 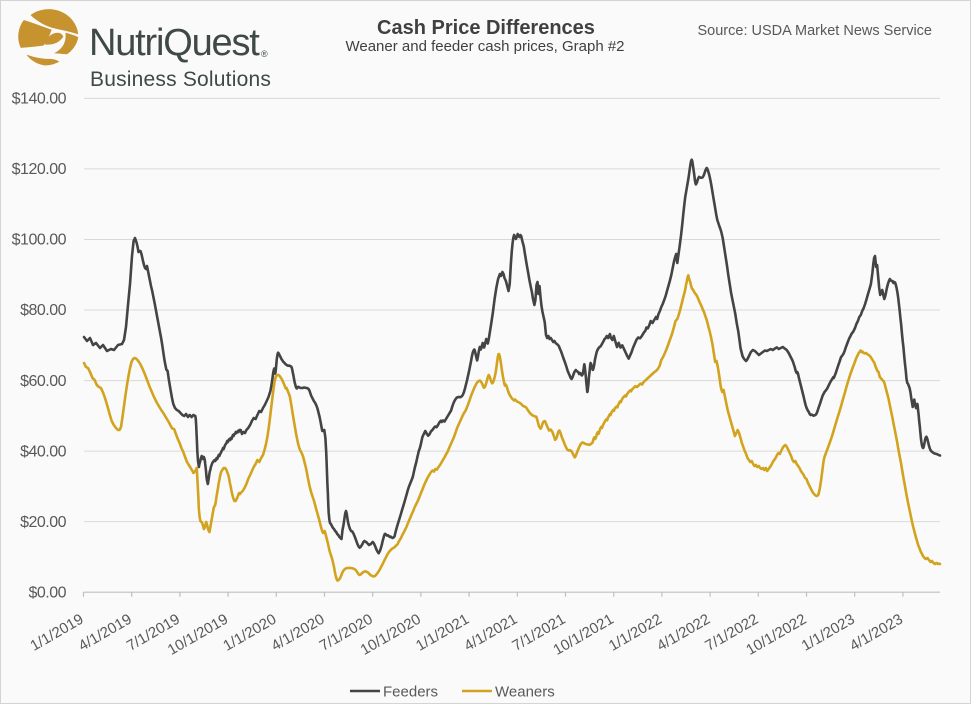 I want to click on svg-text: Business Solutions, so click(x=180, y=79).